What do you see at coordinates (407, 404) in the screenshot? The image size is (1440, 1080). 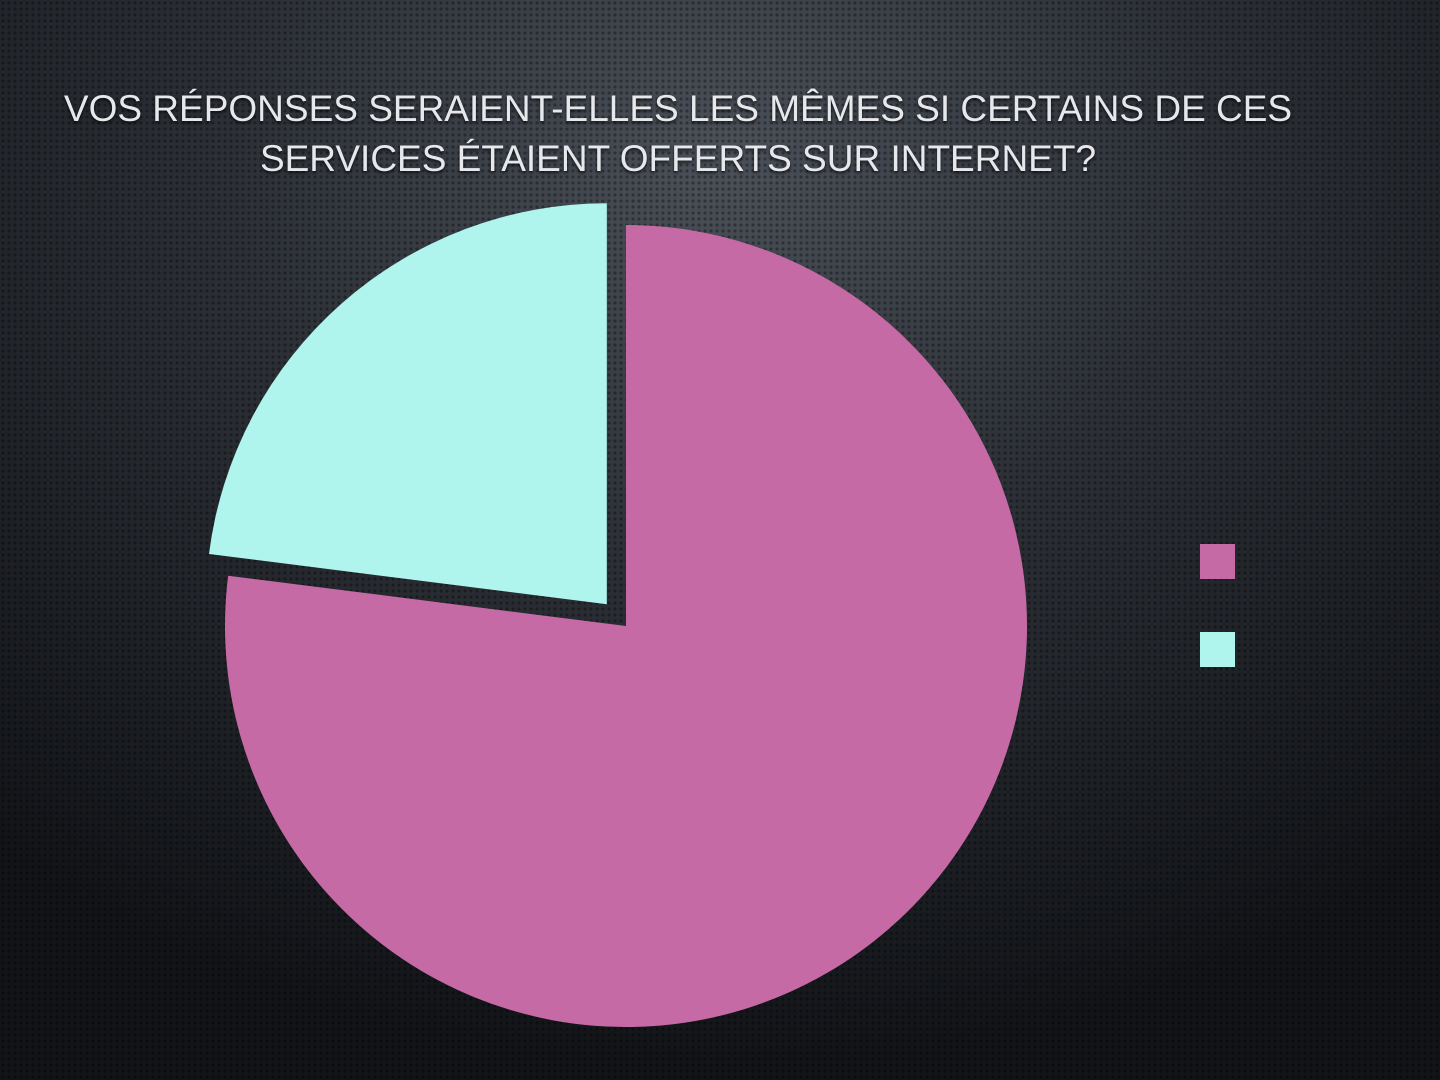 I see `pie-slice` at bounding box center [407, 404].